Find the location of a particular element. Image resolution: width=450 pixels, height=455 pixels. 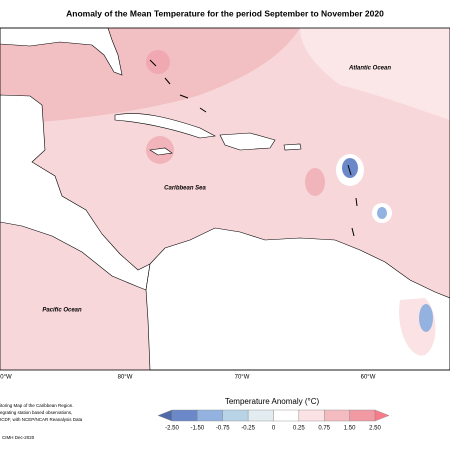

longitude-label: 70°W is located at coordinates (242, 378).